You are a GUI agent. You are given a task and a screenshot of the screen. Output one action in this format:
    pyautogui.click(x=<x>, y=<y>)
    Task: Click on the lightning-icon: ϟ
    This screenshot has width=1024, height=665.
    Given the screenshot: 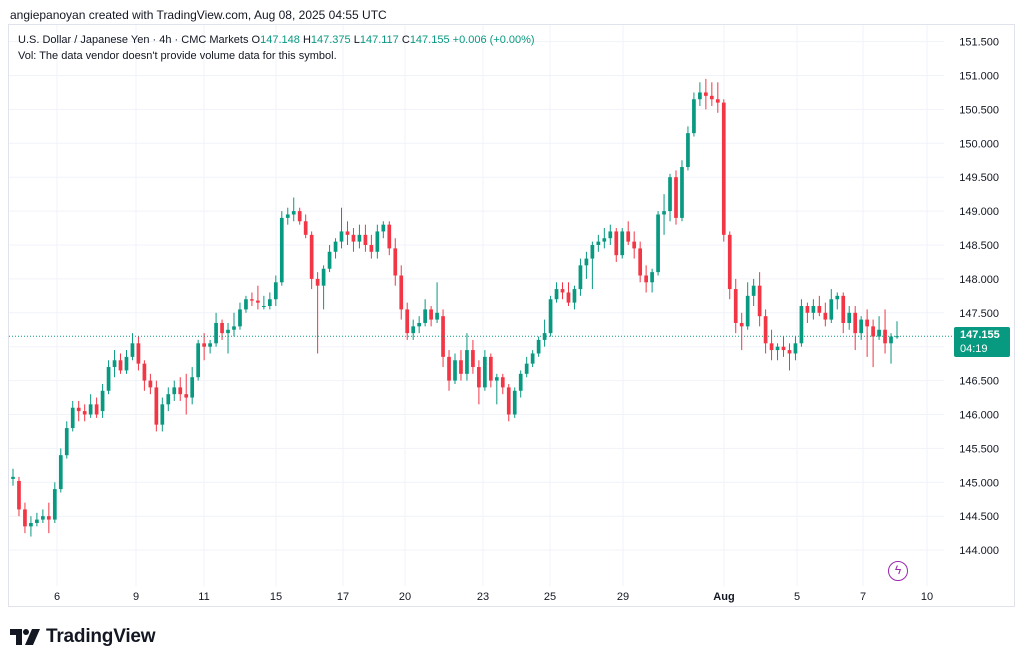 What is the action you would take?
    pyautogui.click(x=898, y=571)
    